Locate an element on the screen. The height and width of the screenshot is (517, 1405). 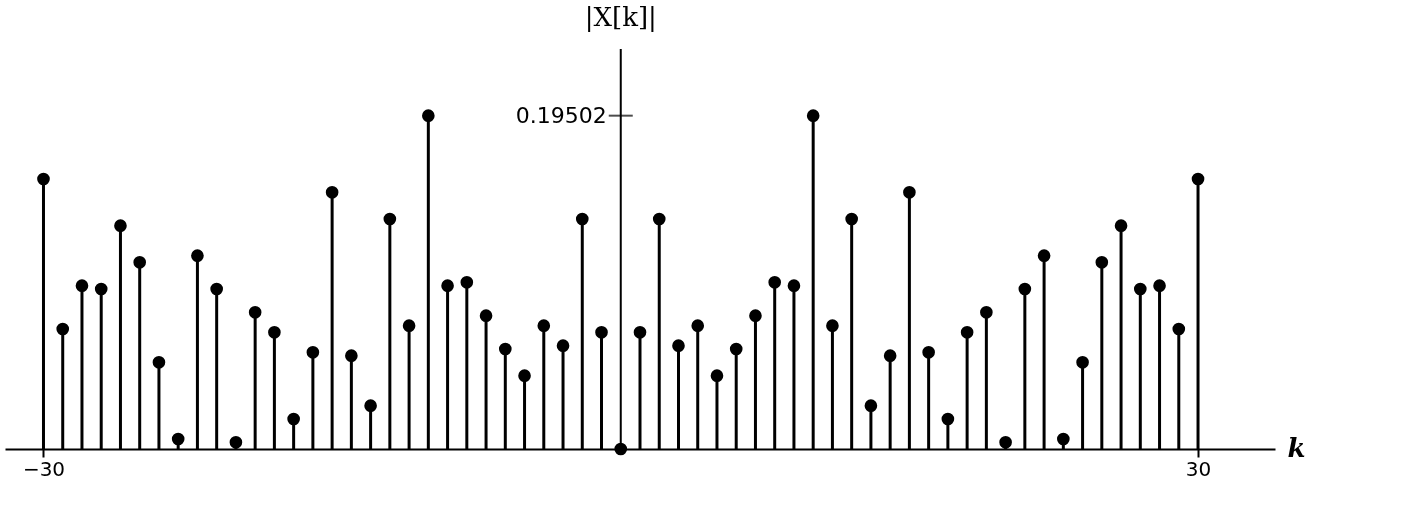
annotation: 0.19502 is located at coordinates (561, 115).